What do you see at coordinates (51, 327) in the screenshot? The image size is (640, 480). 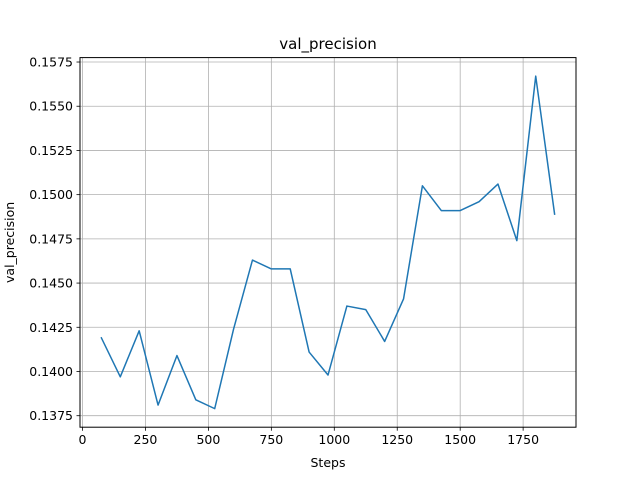 I see `y-tick-label: 0.1425` at bounding box center [51, 327].